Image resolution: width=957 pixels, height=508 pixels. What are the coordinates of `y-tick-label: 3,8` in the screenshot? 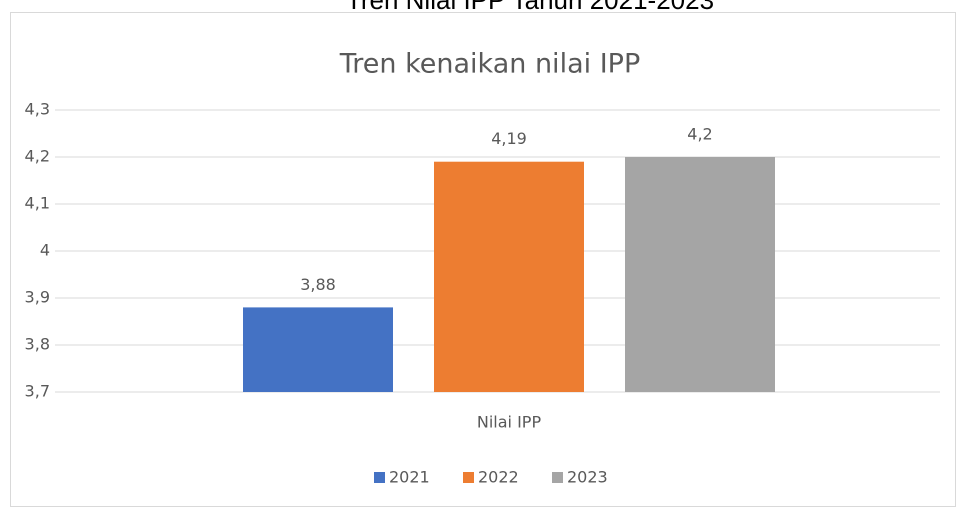 It's located at (37, 344).